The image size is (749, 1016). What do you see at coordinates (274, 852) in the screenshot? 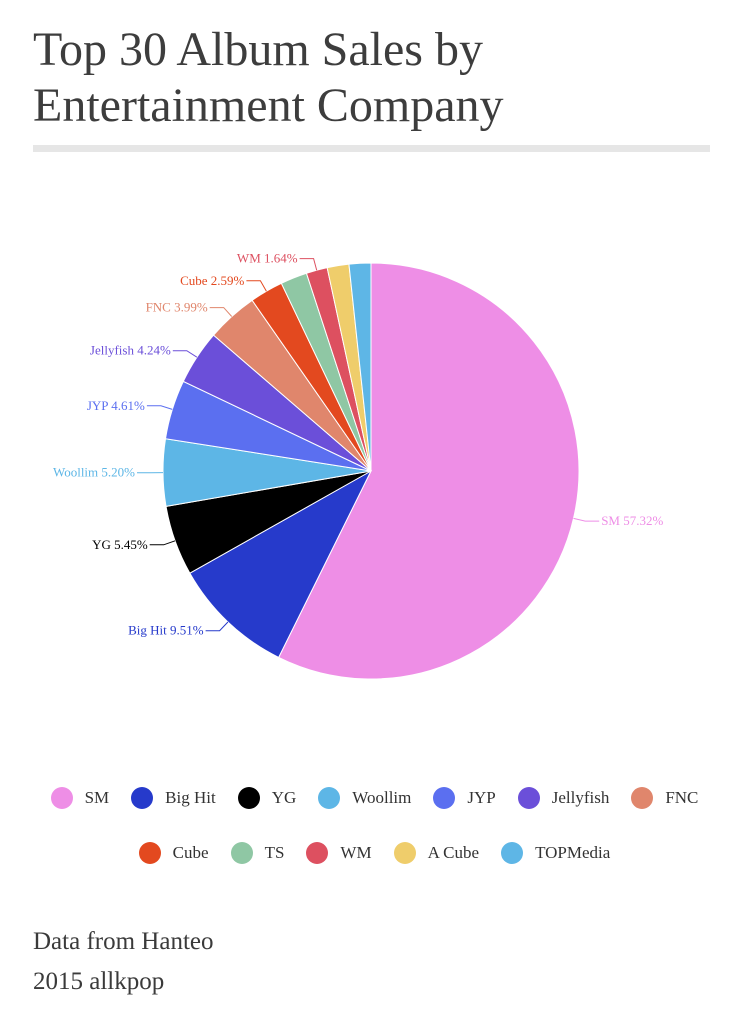
I see `legend-label: TS` at bounding box center [274, 852].